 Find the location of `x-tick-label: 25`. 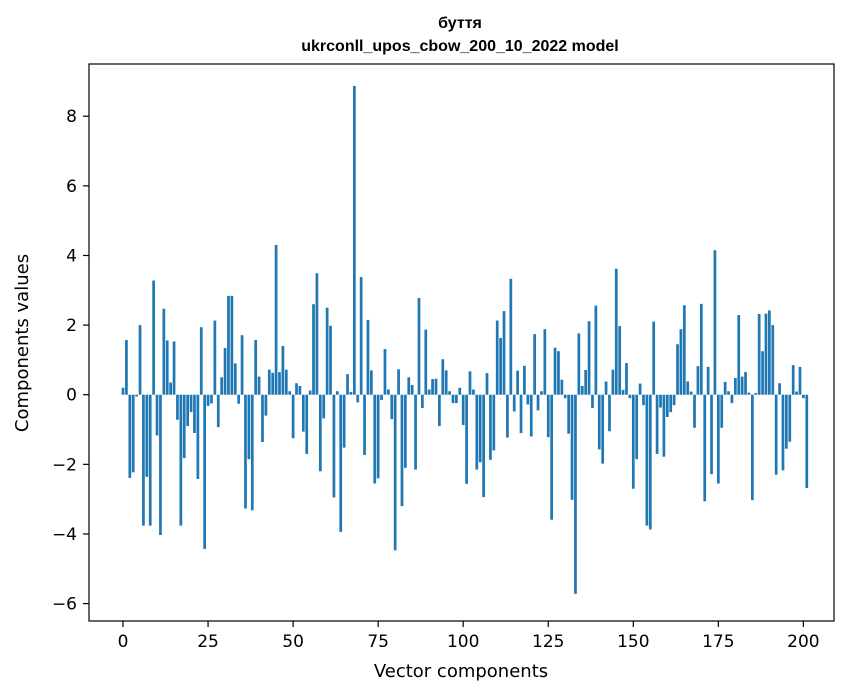

x-tick-label: 25 is located at coordinates (208, 642).